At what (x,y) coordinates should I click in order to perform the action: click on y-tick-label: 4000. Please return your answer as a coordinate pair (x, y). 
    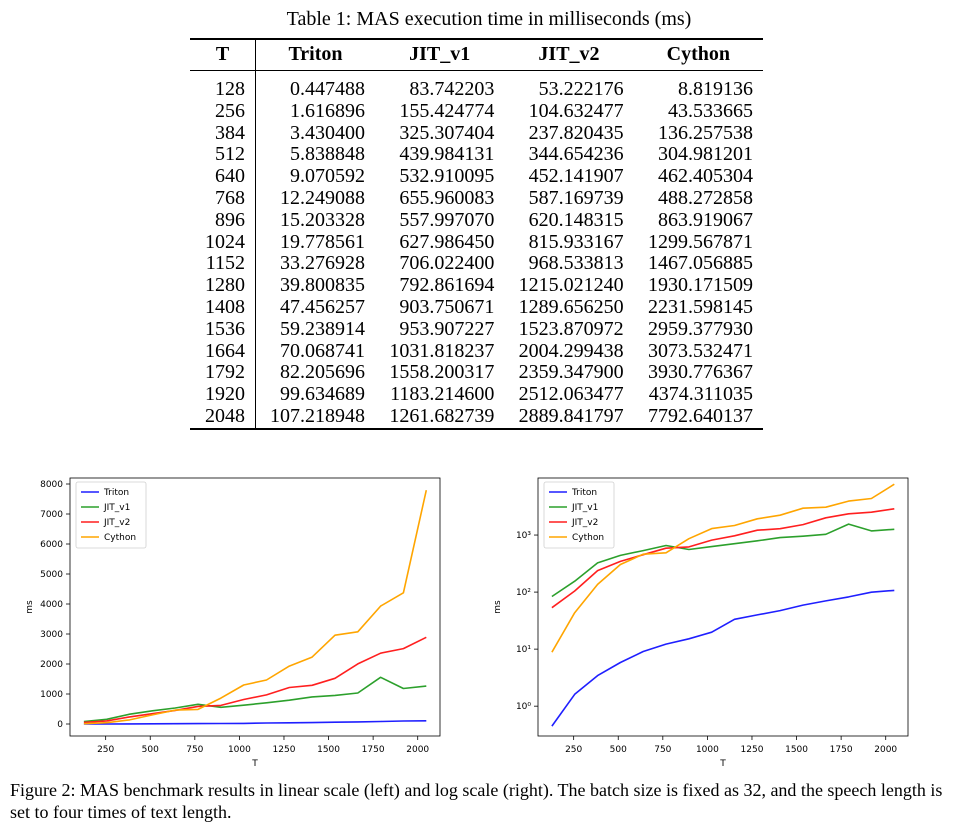
    Looking at the image, I should click on (51, 605).